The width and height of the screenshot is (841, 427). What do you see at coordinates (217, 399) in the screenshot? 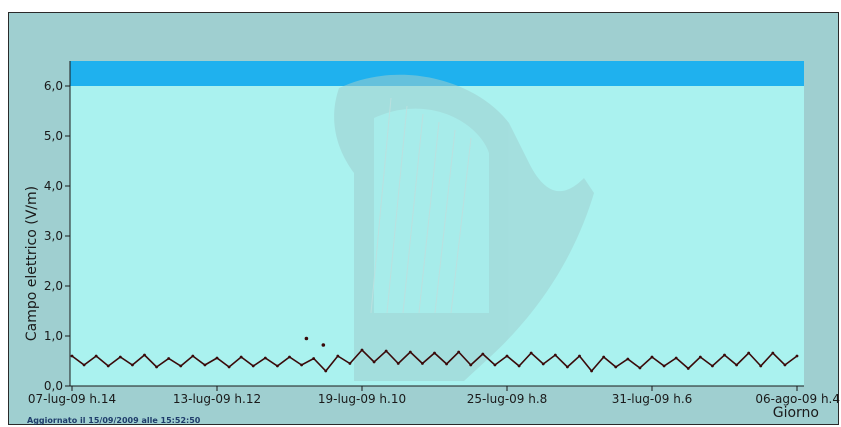
I see `x-tick-label: 13-lug-09 h.12` at bounding box center [217, 399].